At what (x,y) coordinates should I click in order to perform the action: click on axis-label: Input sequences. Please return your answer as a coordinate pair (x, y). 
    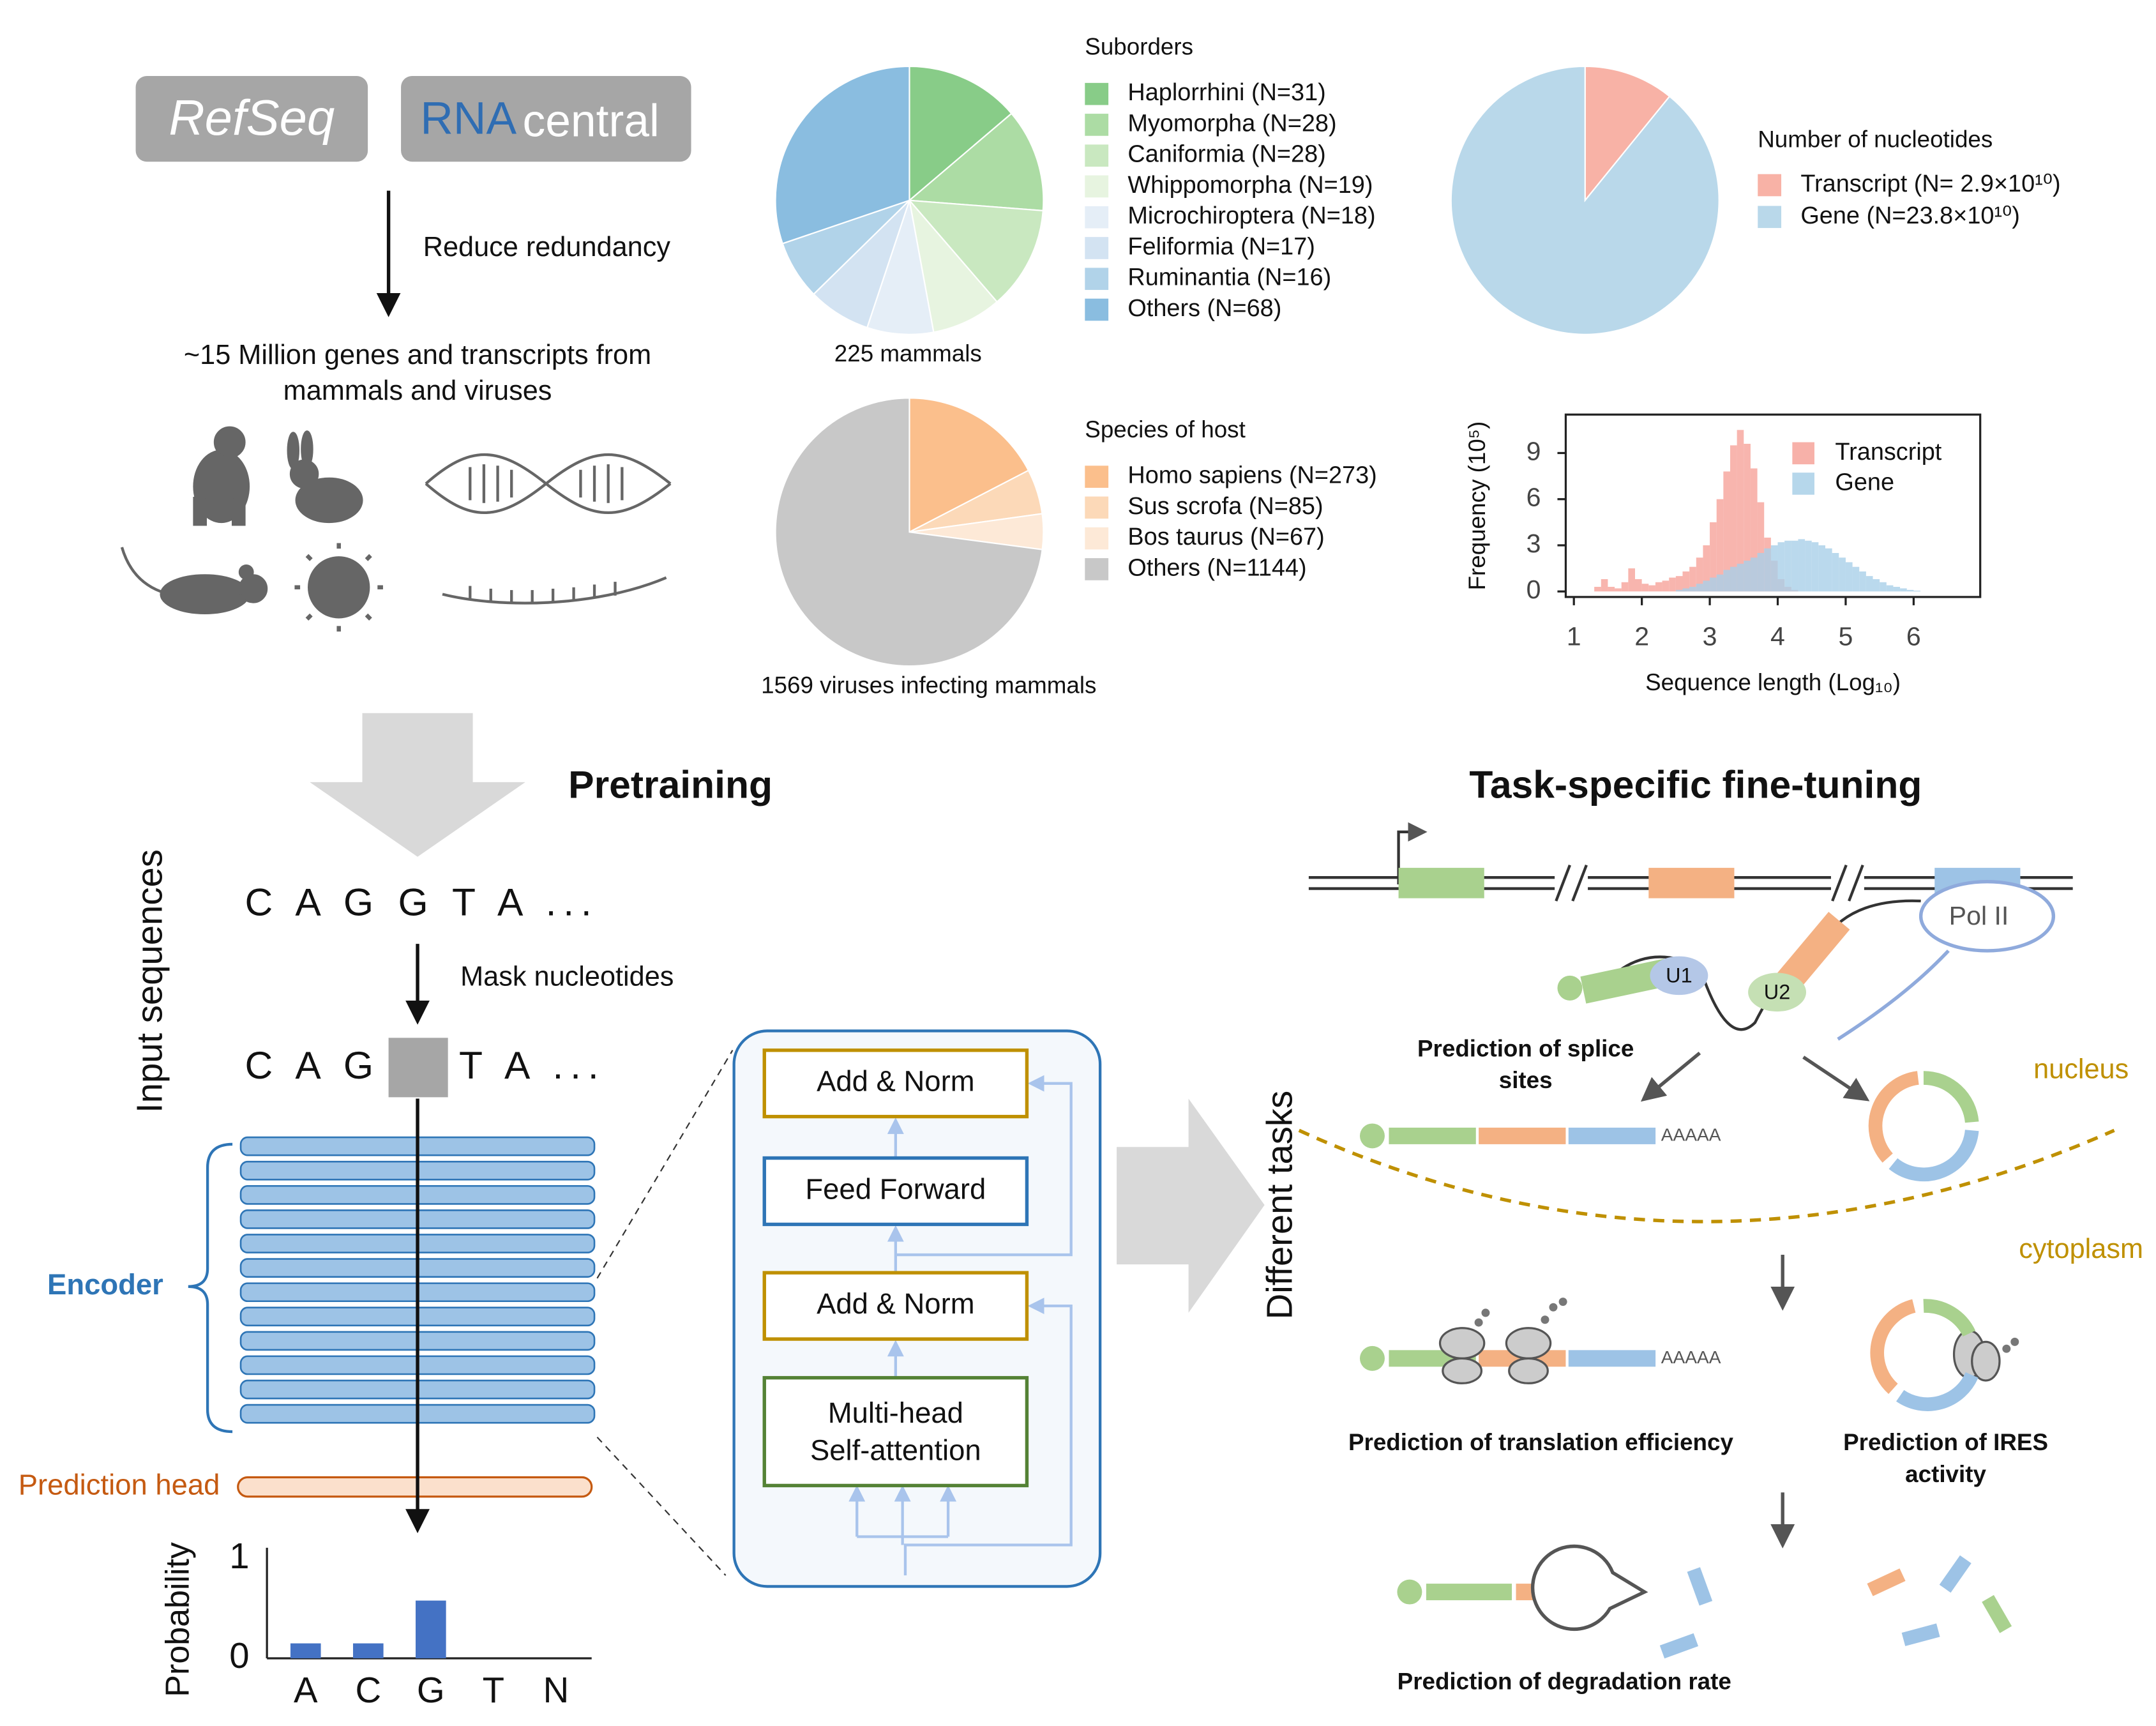
    Looking at the image, I should click on (149, 981).